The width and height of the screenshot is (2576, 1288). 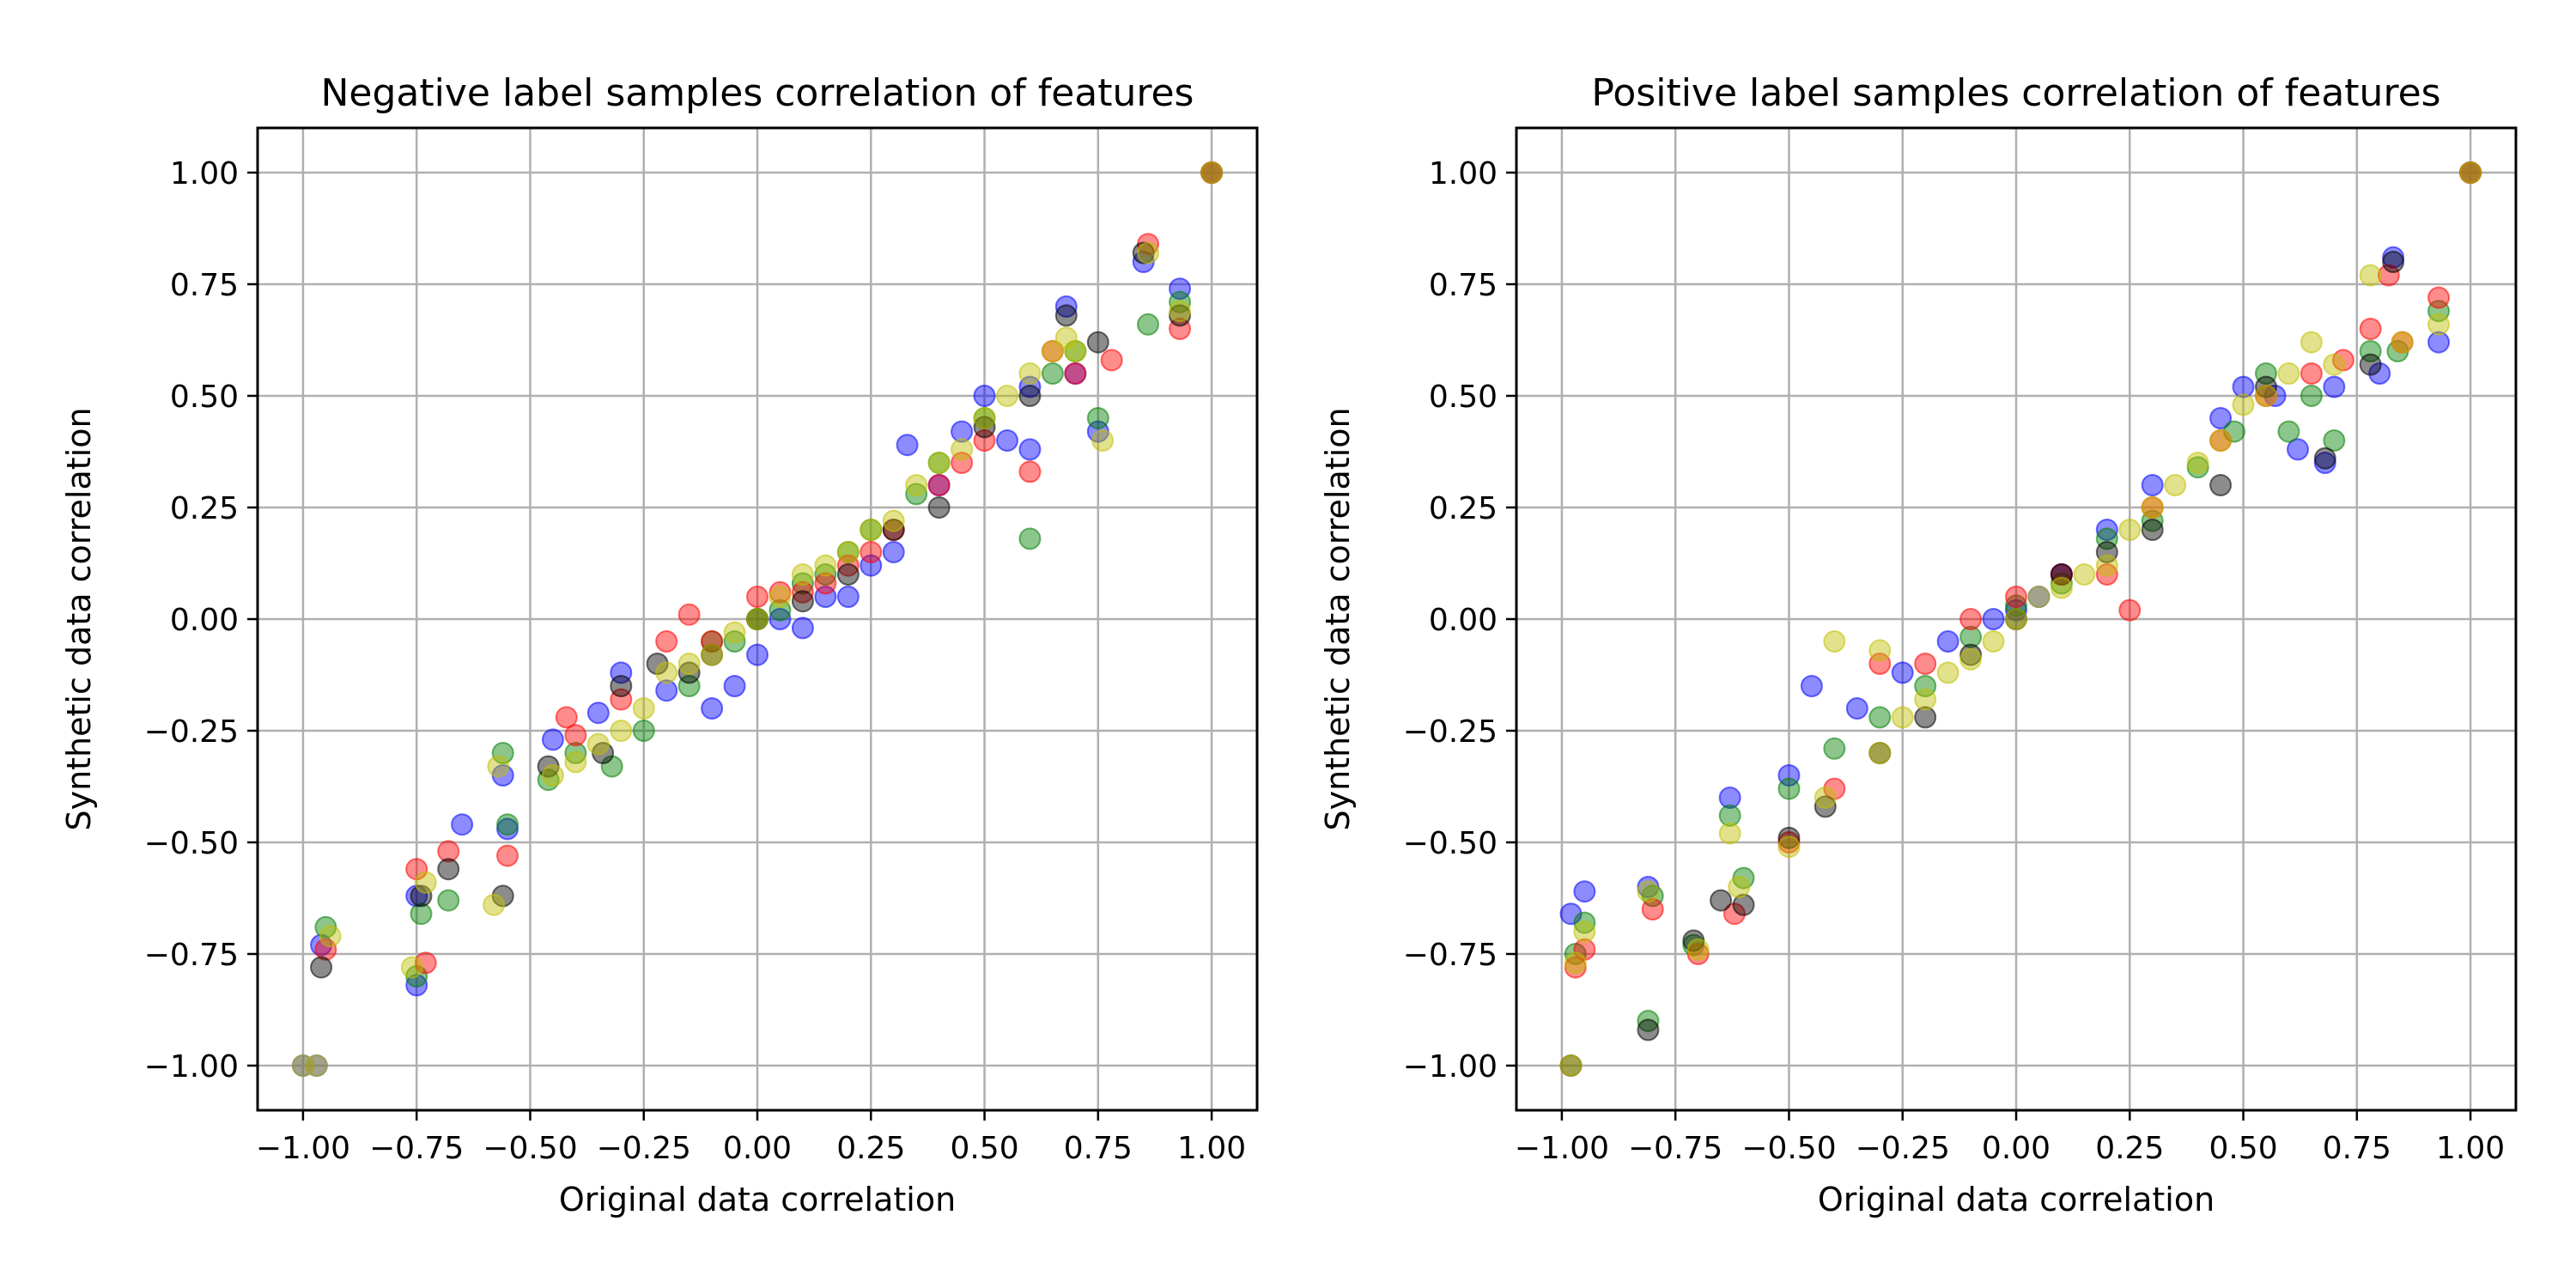 What do you see at coordinates (204, 398) in the screenshot?
I see `y-tick-label: 0.50` at bounding box center [204, 398].